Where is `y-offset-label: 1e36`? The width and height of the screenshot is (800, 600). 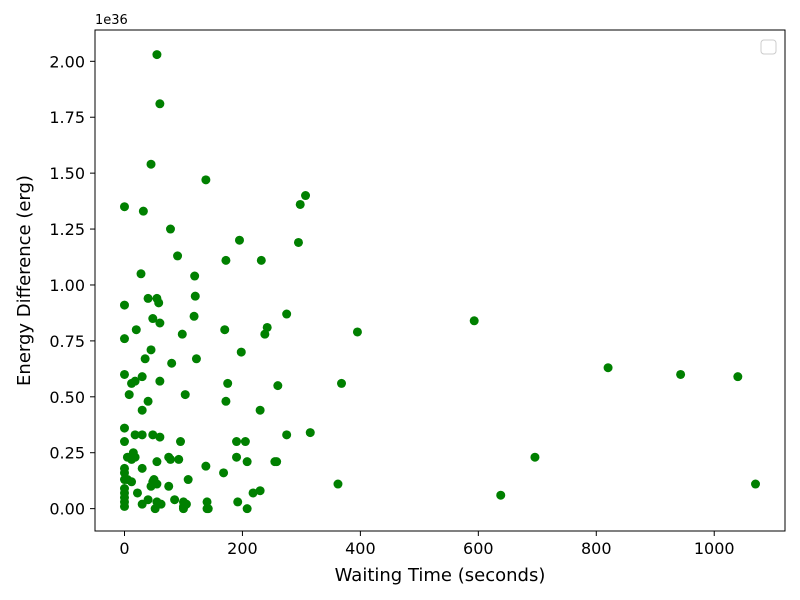
y-offset-label: 1e36 is located at coordinates (111, 20).